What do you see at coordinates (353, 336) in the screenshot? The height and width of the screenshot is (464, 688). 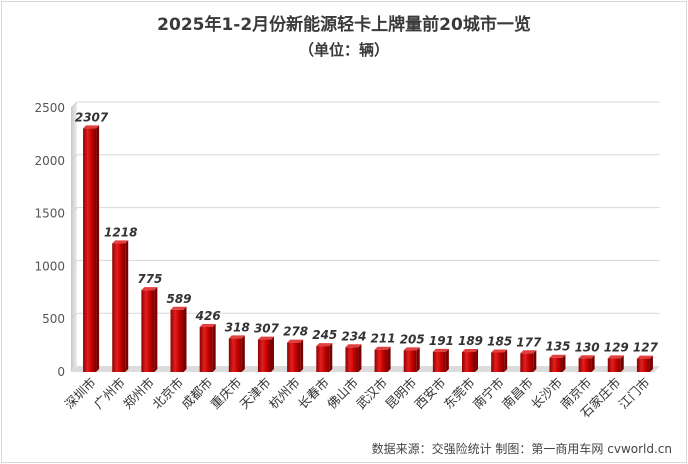 I see `data-label: 234` at bounding box center [353, 336].